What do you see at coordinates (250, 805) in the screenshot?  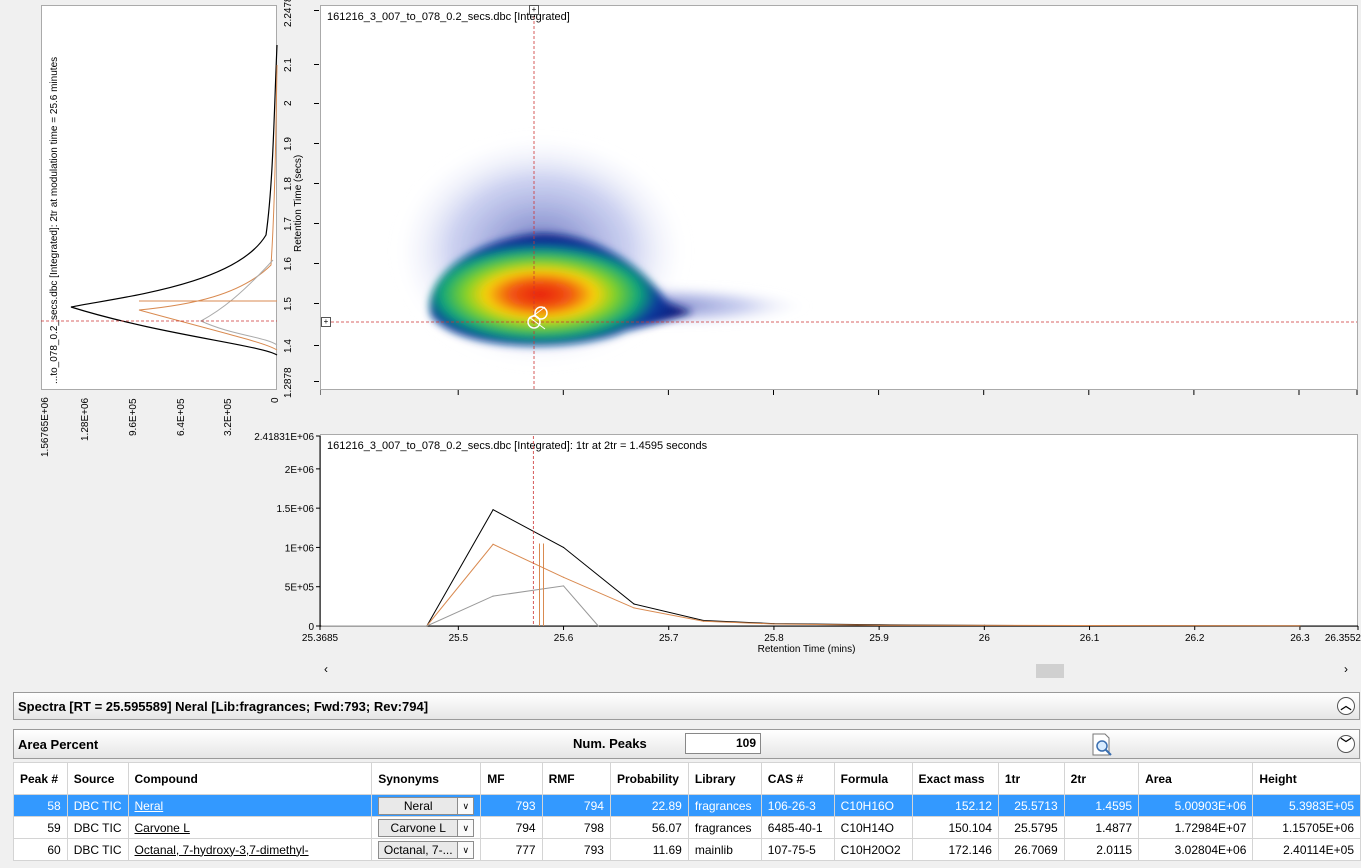 I see `cell-compound: Neral` at bounding box center [250, 805].